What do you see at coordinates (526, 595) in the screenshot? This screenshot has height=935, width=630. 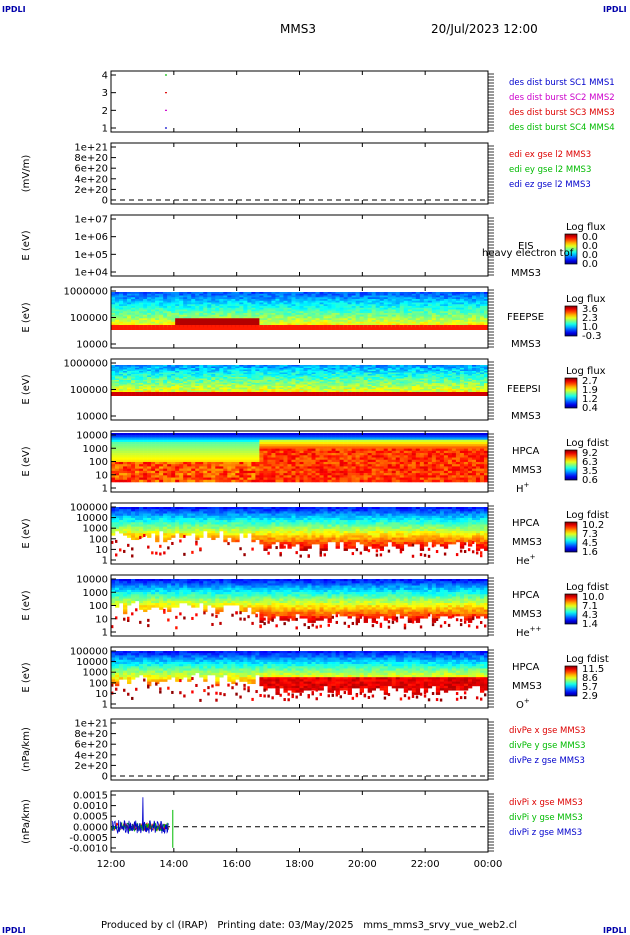 I see `panel8-side-label: HPCA` at bounding box center [526, 595].